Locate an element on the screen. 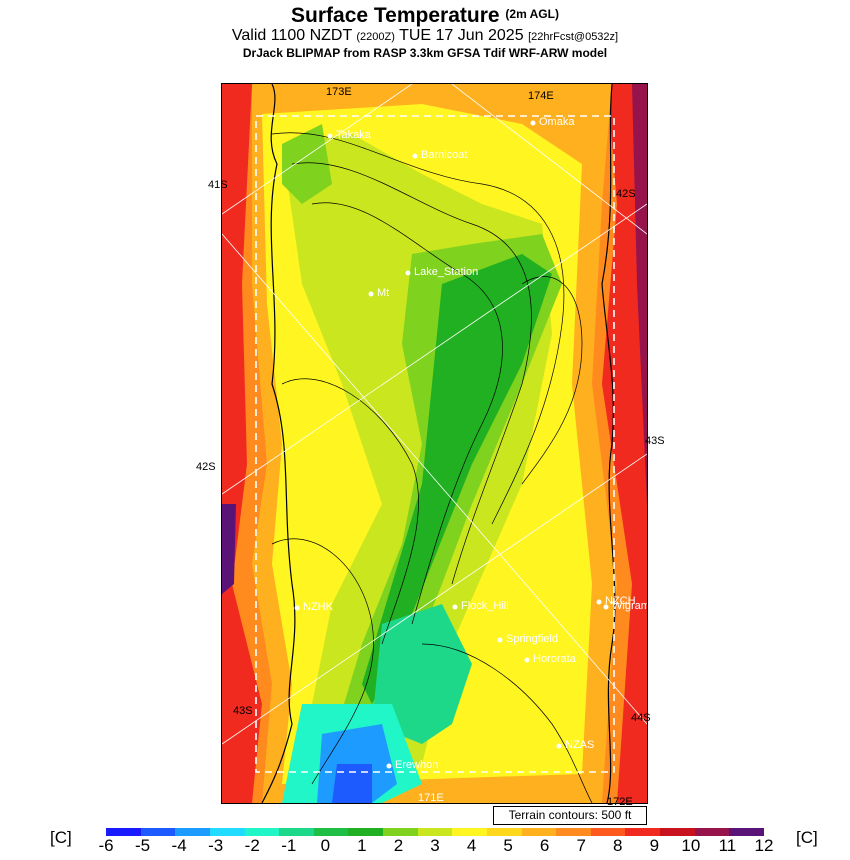 This screenshot has width=850, height=860. west-edge-cold is located at coordinates (229, 549).